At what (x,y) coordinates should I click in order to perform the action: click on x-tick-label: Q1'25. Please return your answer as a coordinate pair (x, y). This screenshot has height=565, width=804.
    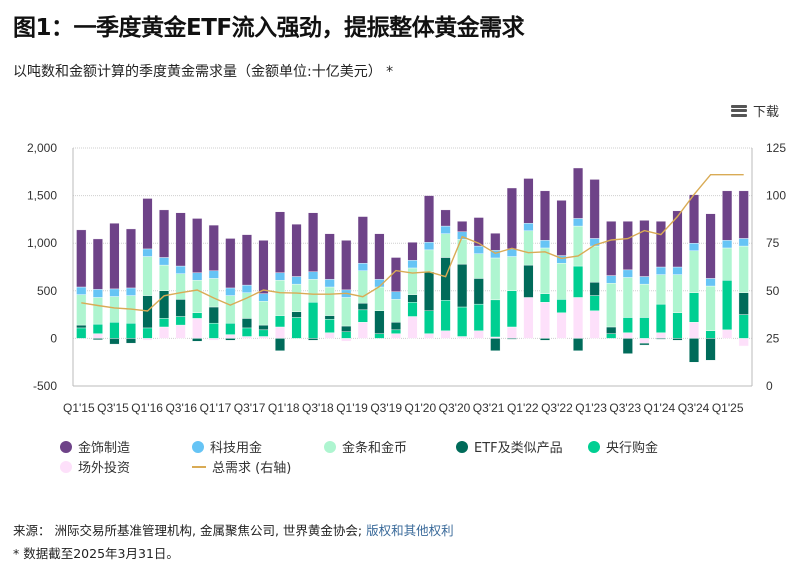
    Looking at the image, I should click on (728, 408).